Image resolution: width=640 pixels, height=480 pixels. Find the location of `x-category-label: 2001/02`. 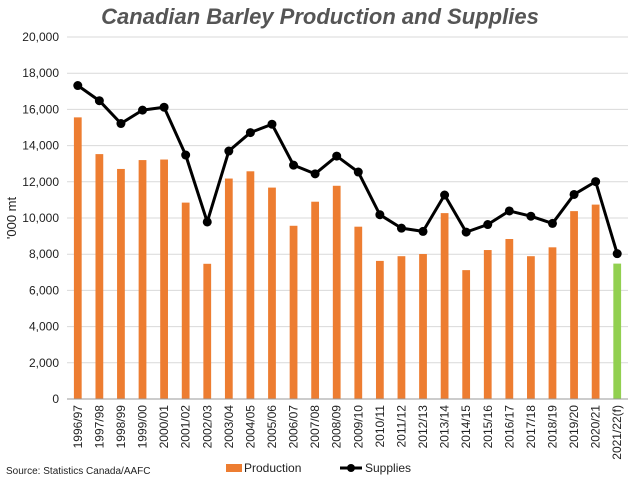

x-category-label: 2001/02 is located at coordinates (186, 427).